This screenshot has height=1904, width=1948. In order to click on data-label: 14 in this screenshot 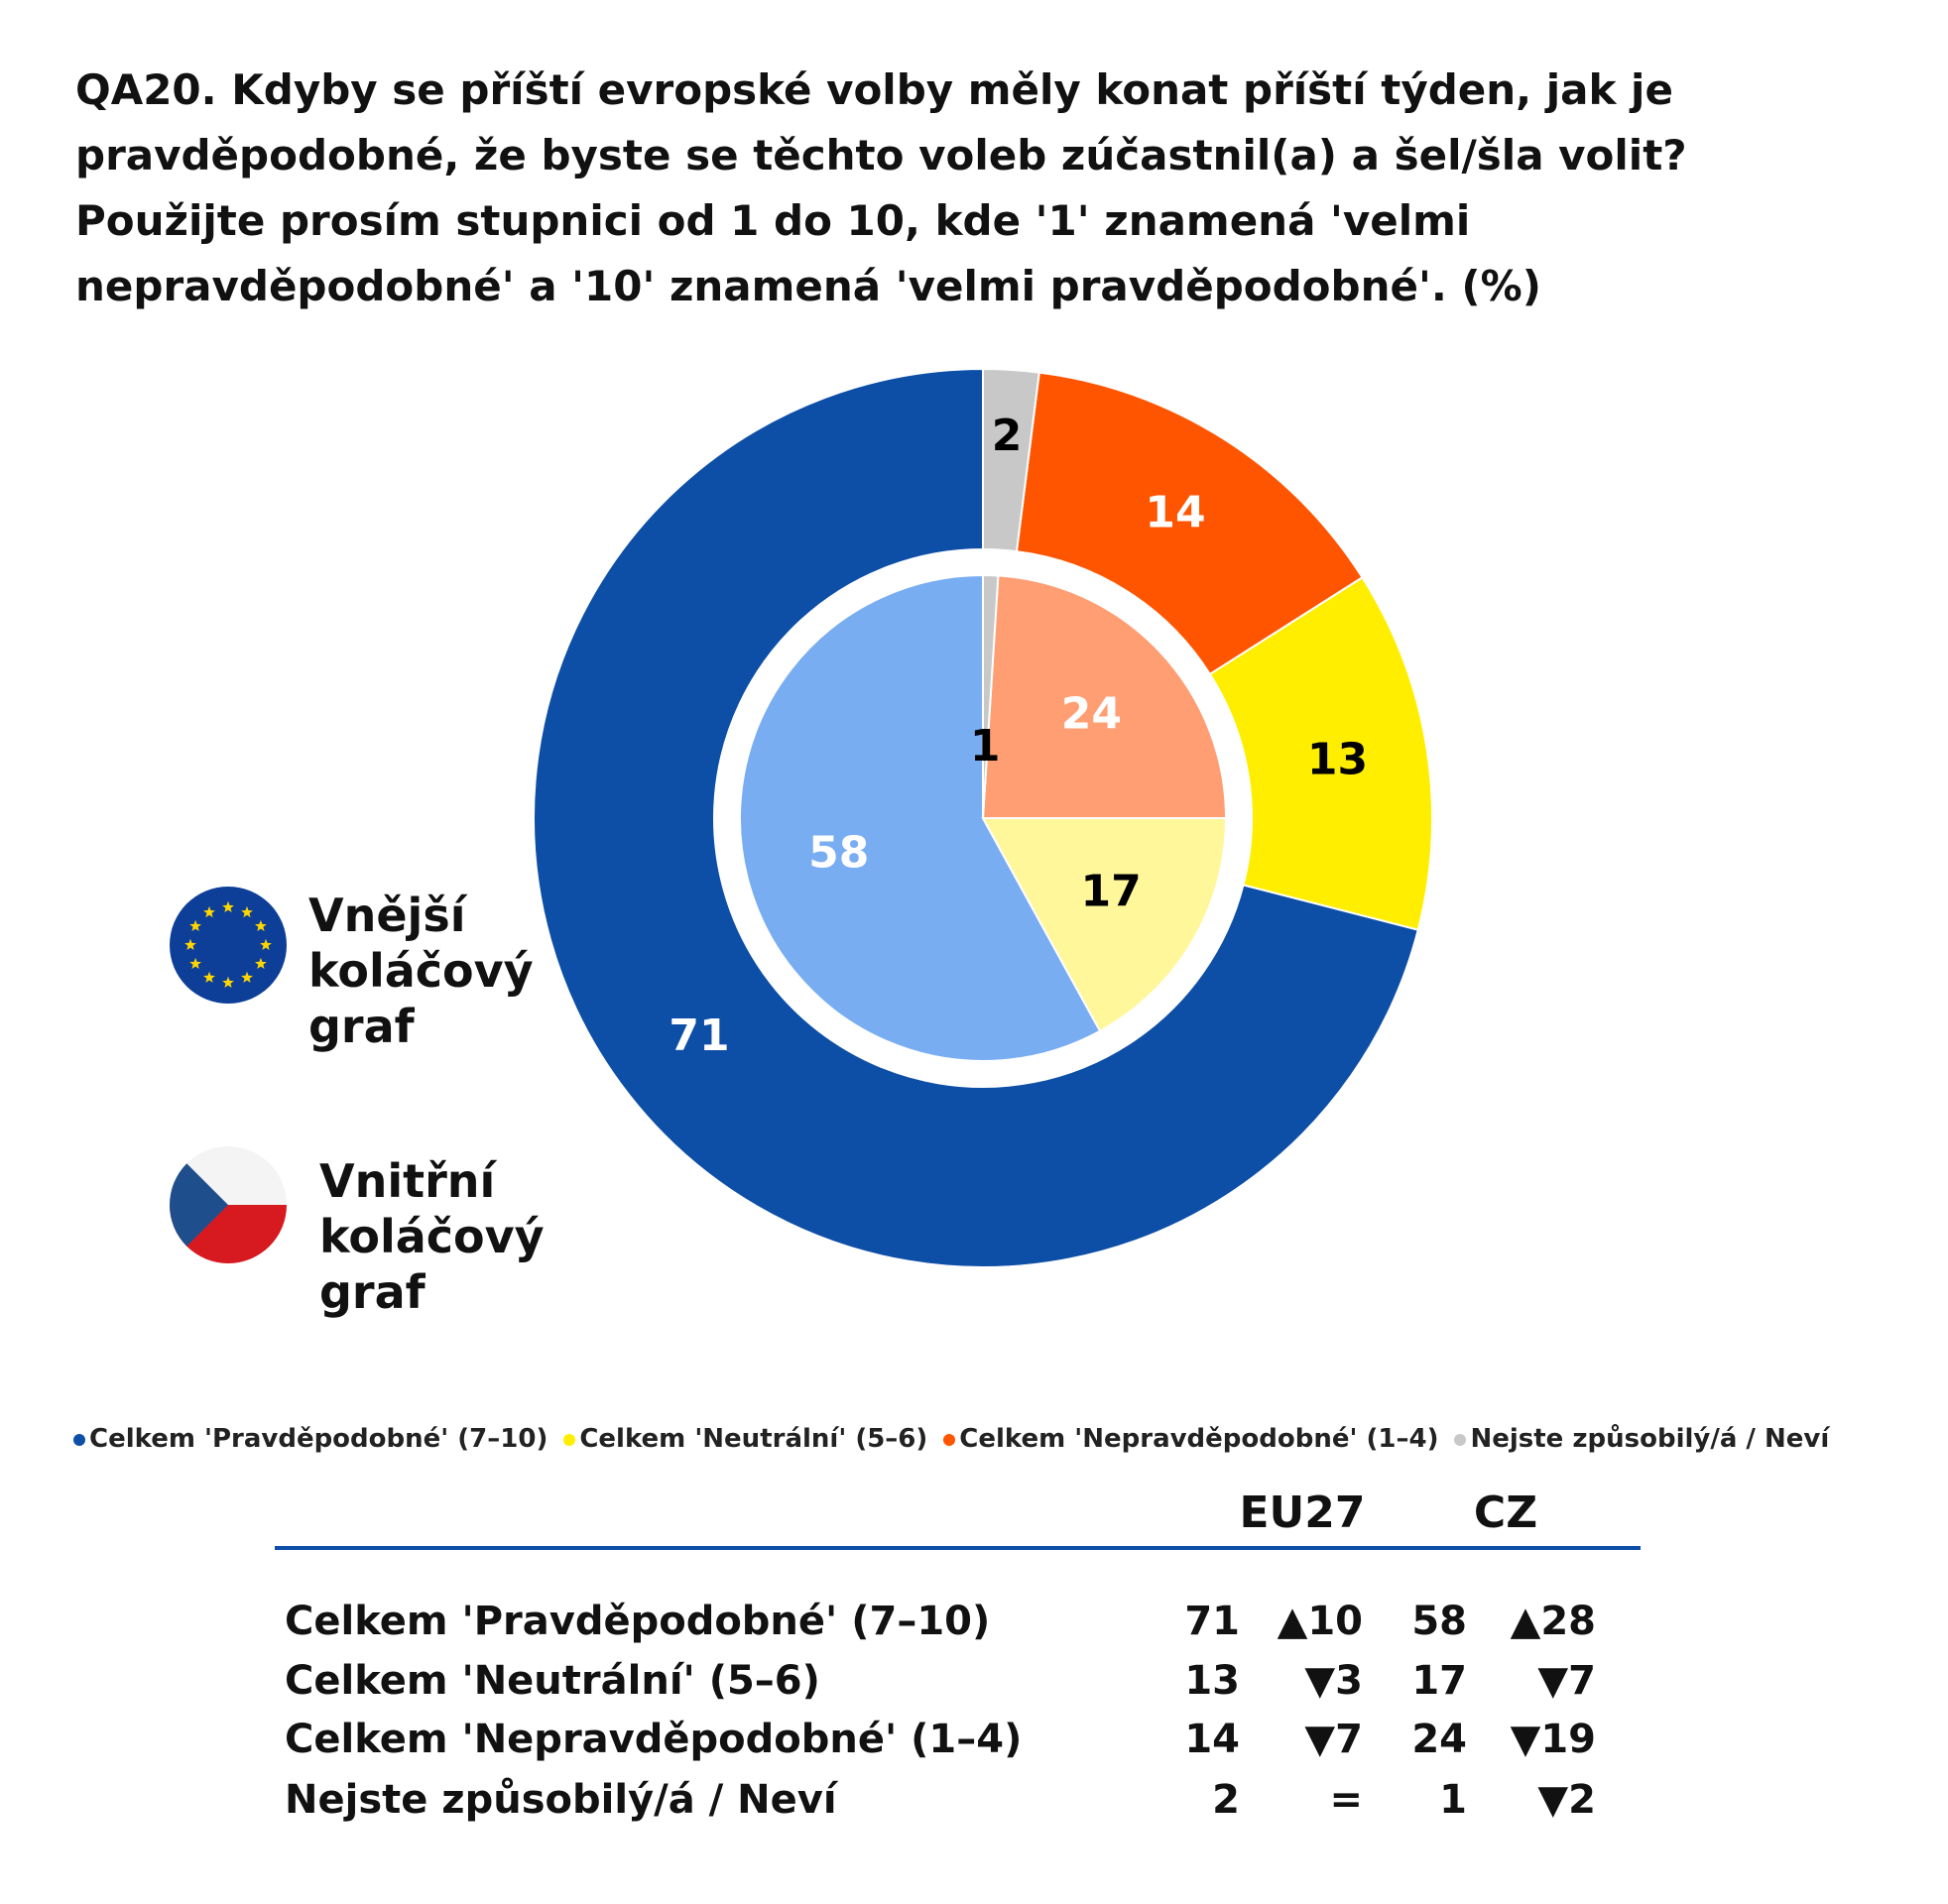, I will do `click(1175, 512)`.